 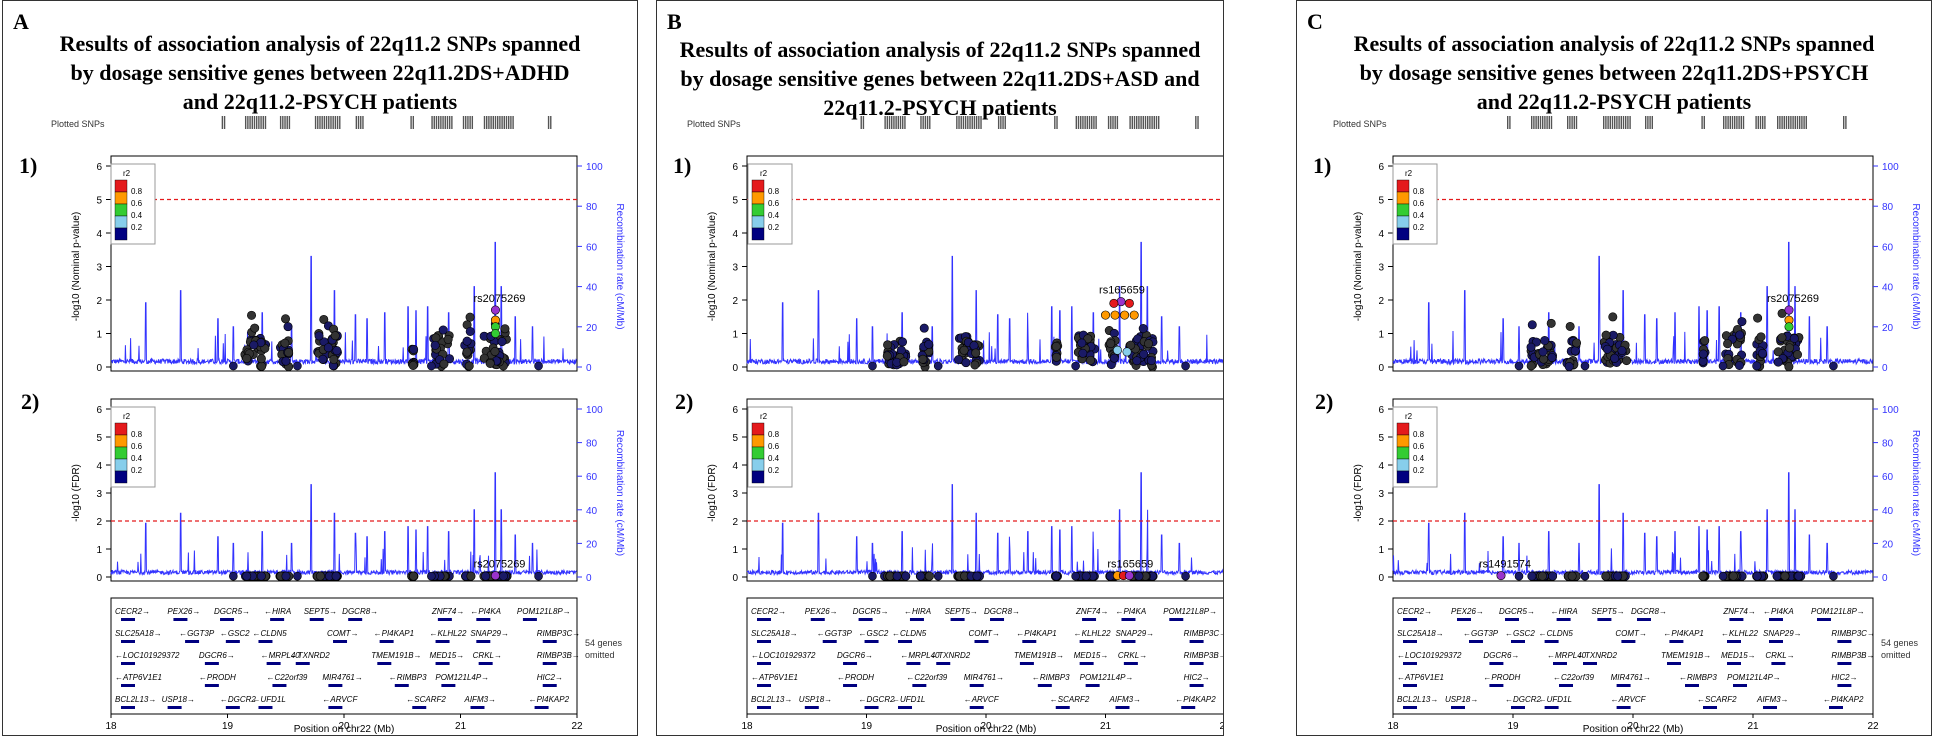 What do you see at coordinates (577, 726) in the screenshot?
I see `x-tick-label: 22` at bounding box center [577, 726].